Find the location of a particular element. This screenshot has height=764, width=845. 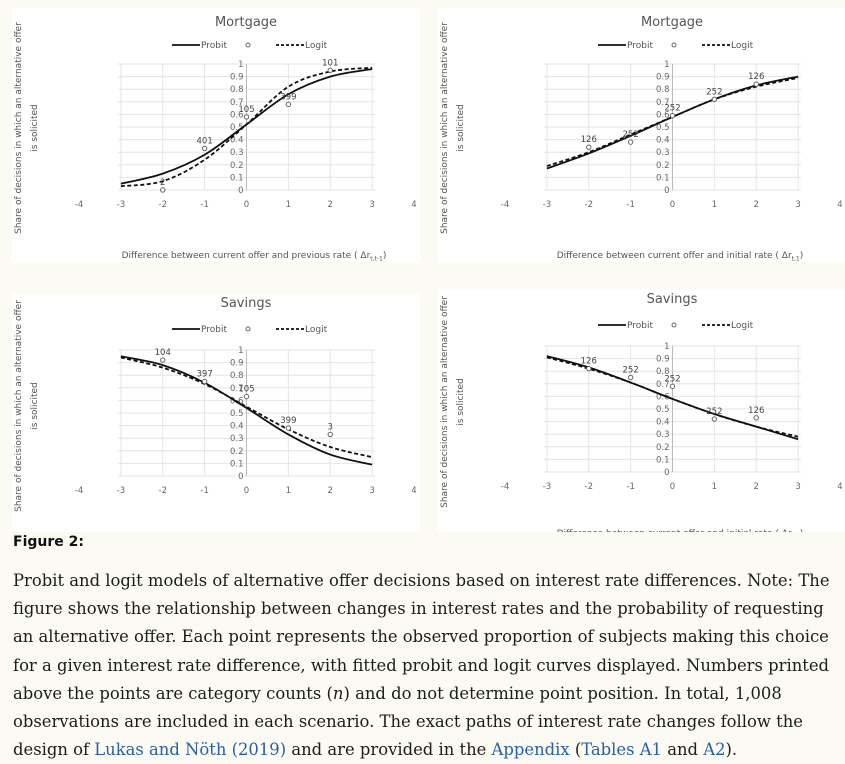

probit-curve is located at coordinates (246, 410).